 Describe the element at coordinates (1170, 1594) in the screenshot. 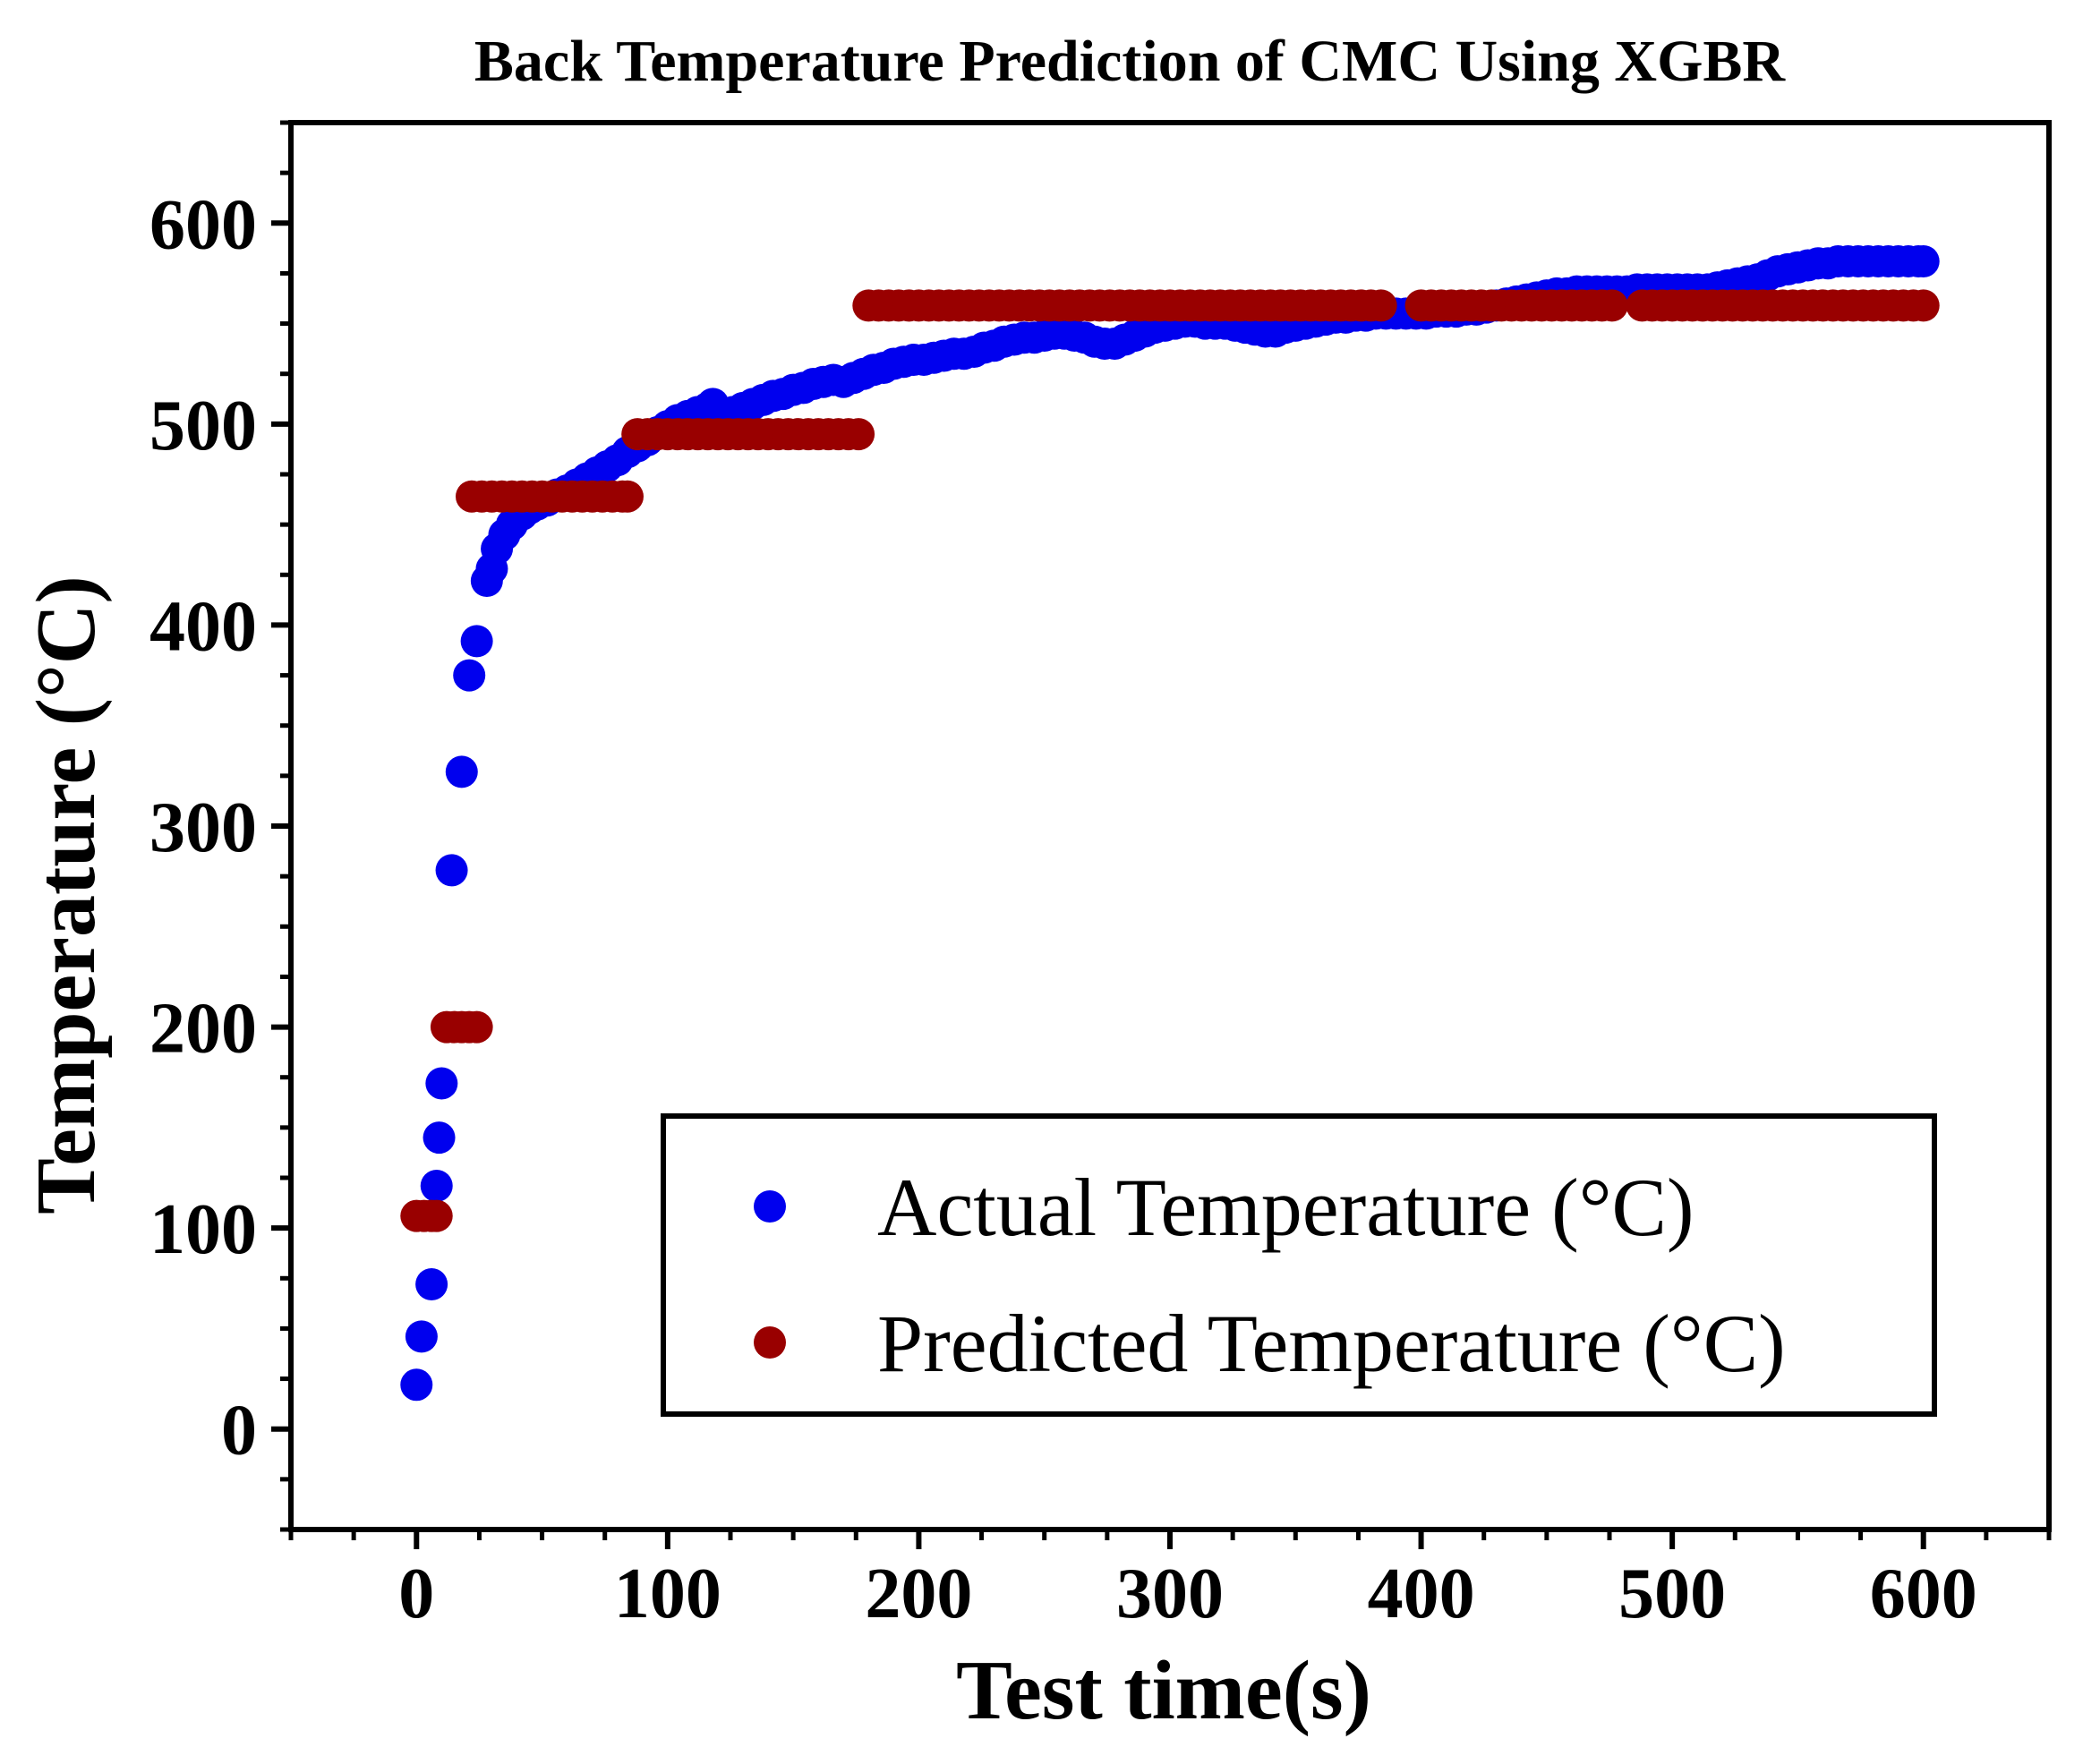

I see `x-tick-label: 300` at that location.